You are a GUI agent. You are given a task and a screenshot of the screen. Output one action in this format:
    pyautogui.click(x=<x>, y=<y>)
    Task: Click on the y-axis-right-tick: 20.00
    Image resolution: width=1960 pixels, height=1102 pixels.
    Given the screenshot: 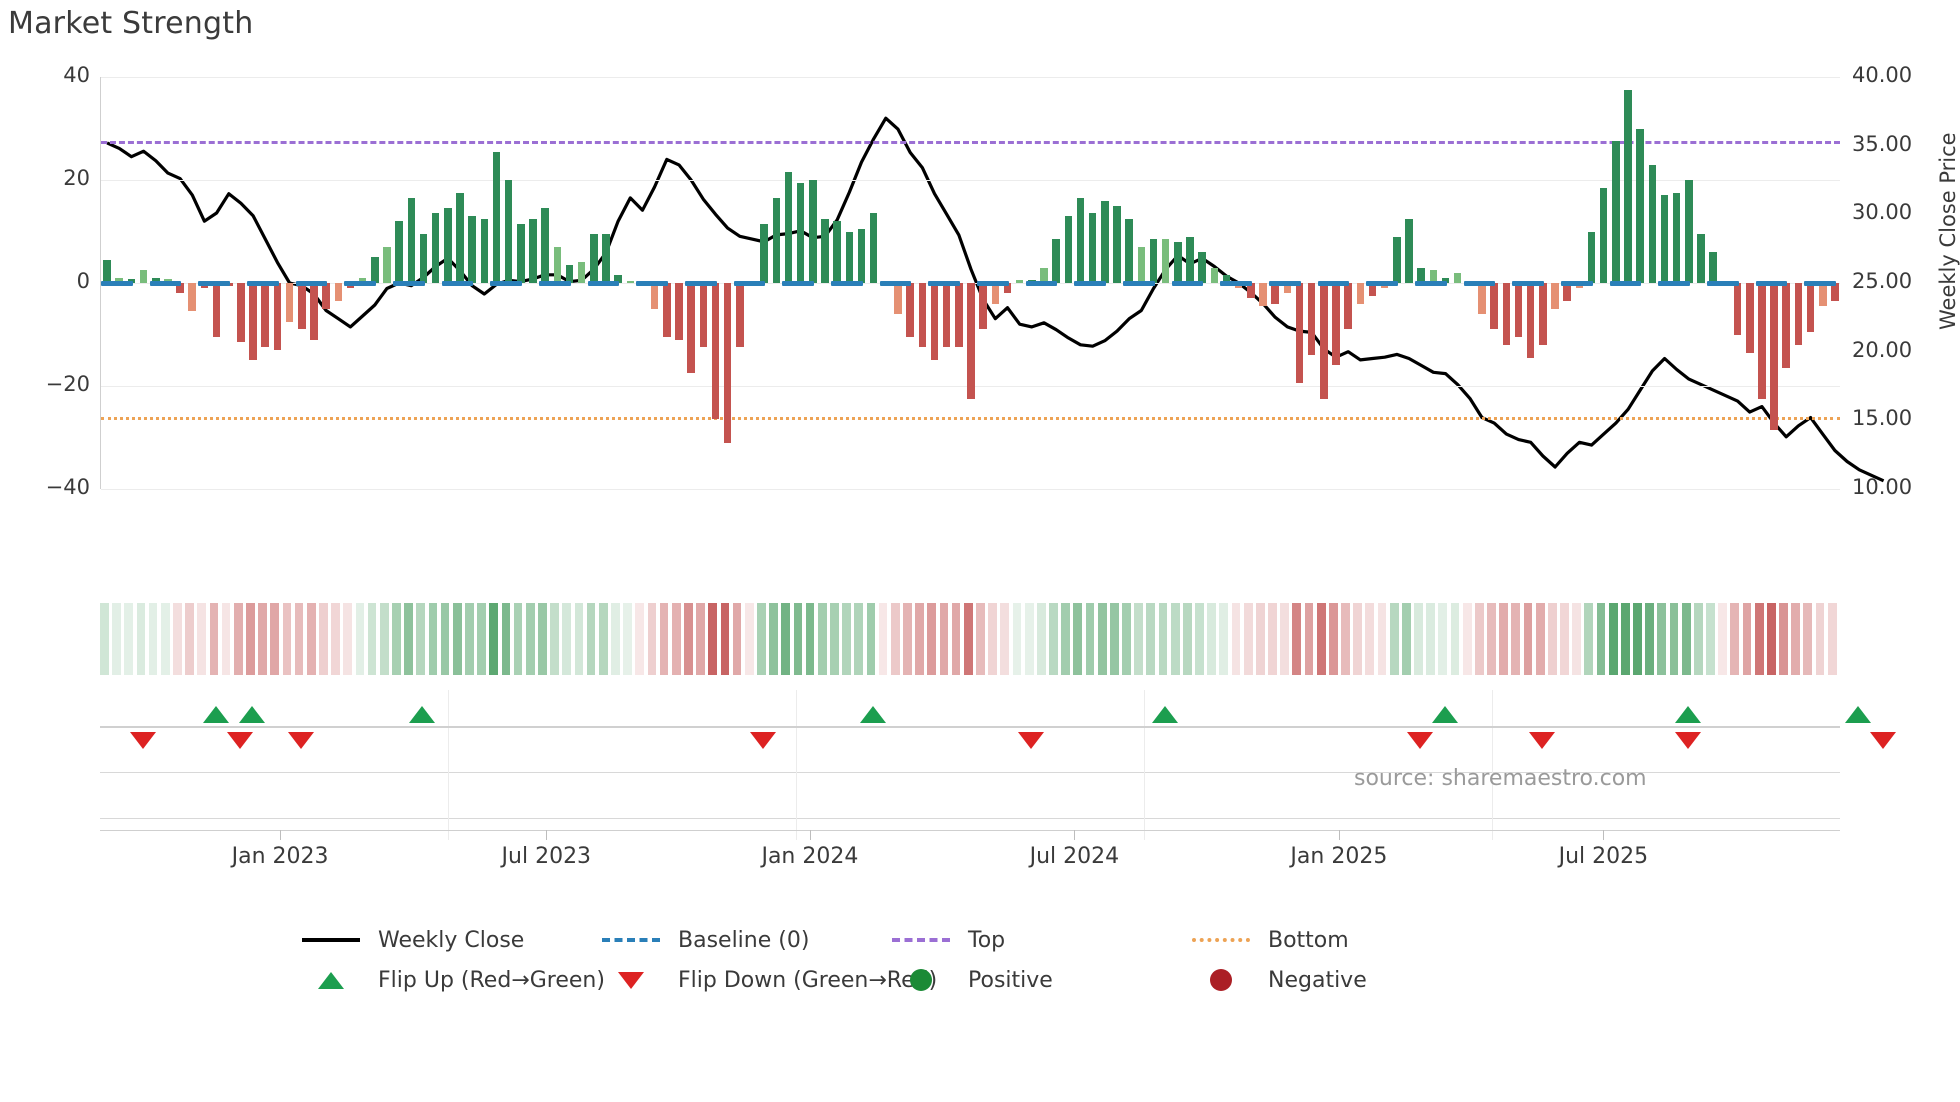 What is the action you would take?
    pyautogui.click(x=1882, y=349)
    